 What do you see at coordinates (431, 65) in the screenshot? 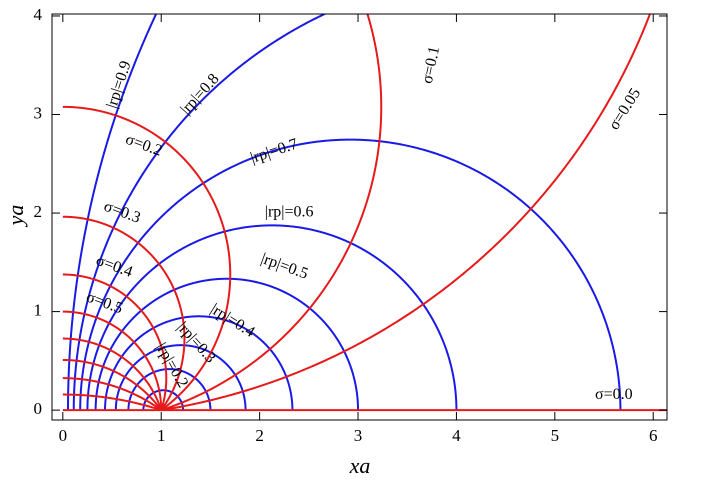
I see `sigma-contour-label: σ=0.1` at bounding box center [431, 65].